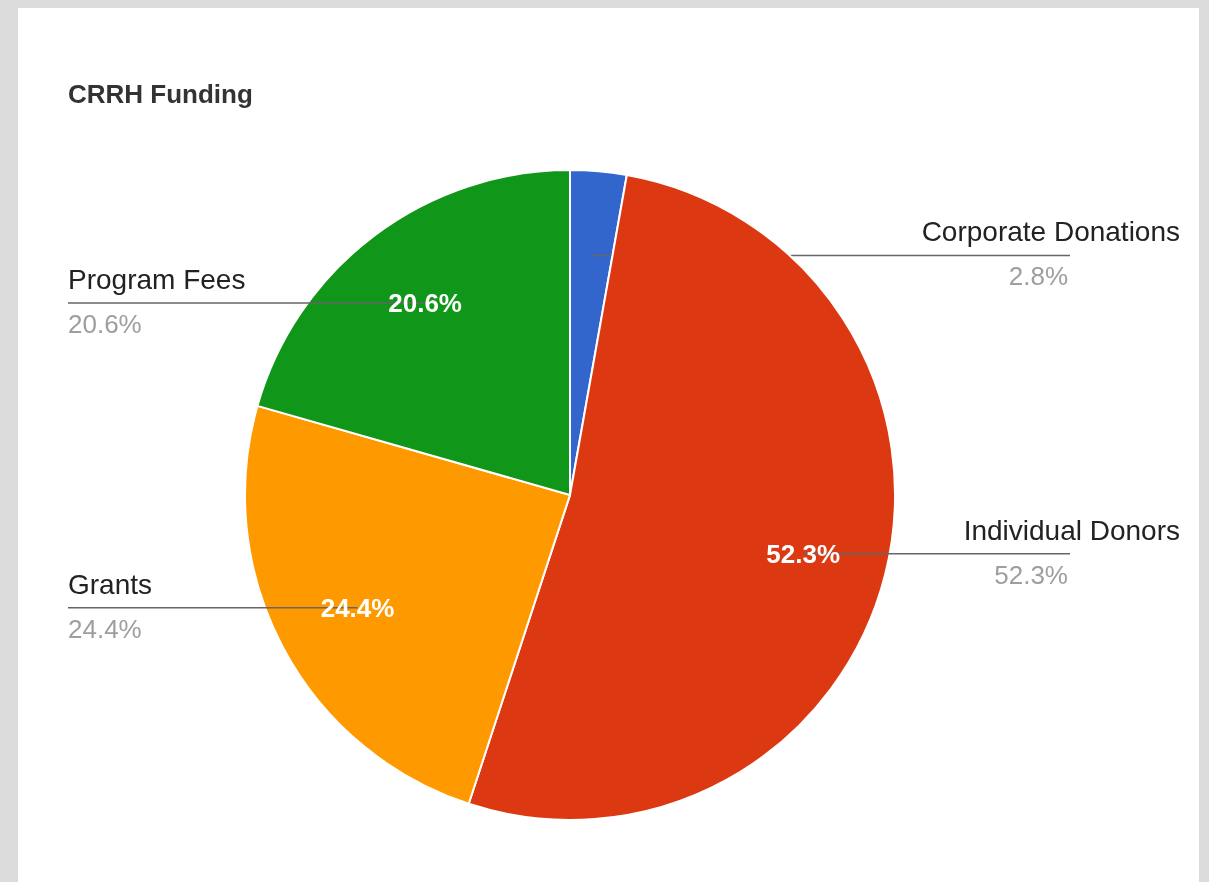 The image size is (1209, 882). What do you see at coordinates (1038, 276) in the screenshot?
I see `data-label: 2.8%` at bounding box center [1038, 276].